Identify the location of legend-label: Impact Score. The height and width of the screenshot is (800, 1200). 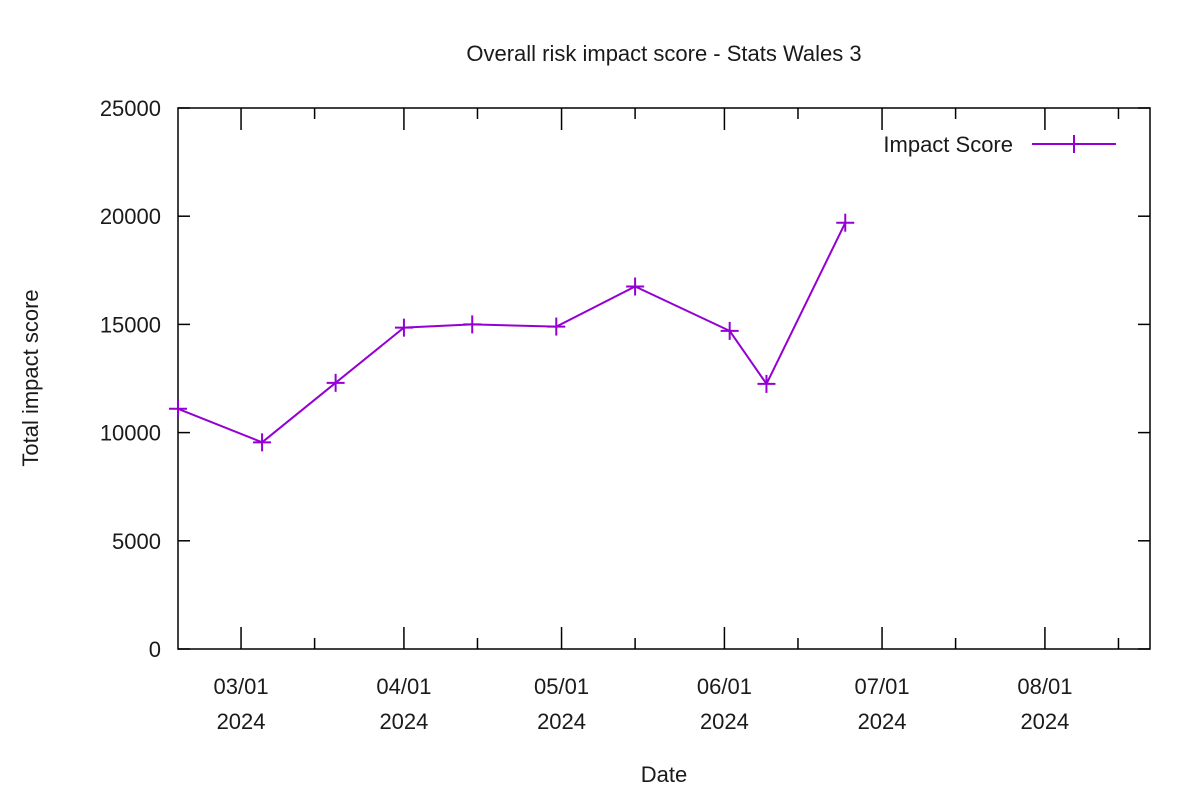
(948, 144).